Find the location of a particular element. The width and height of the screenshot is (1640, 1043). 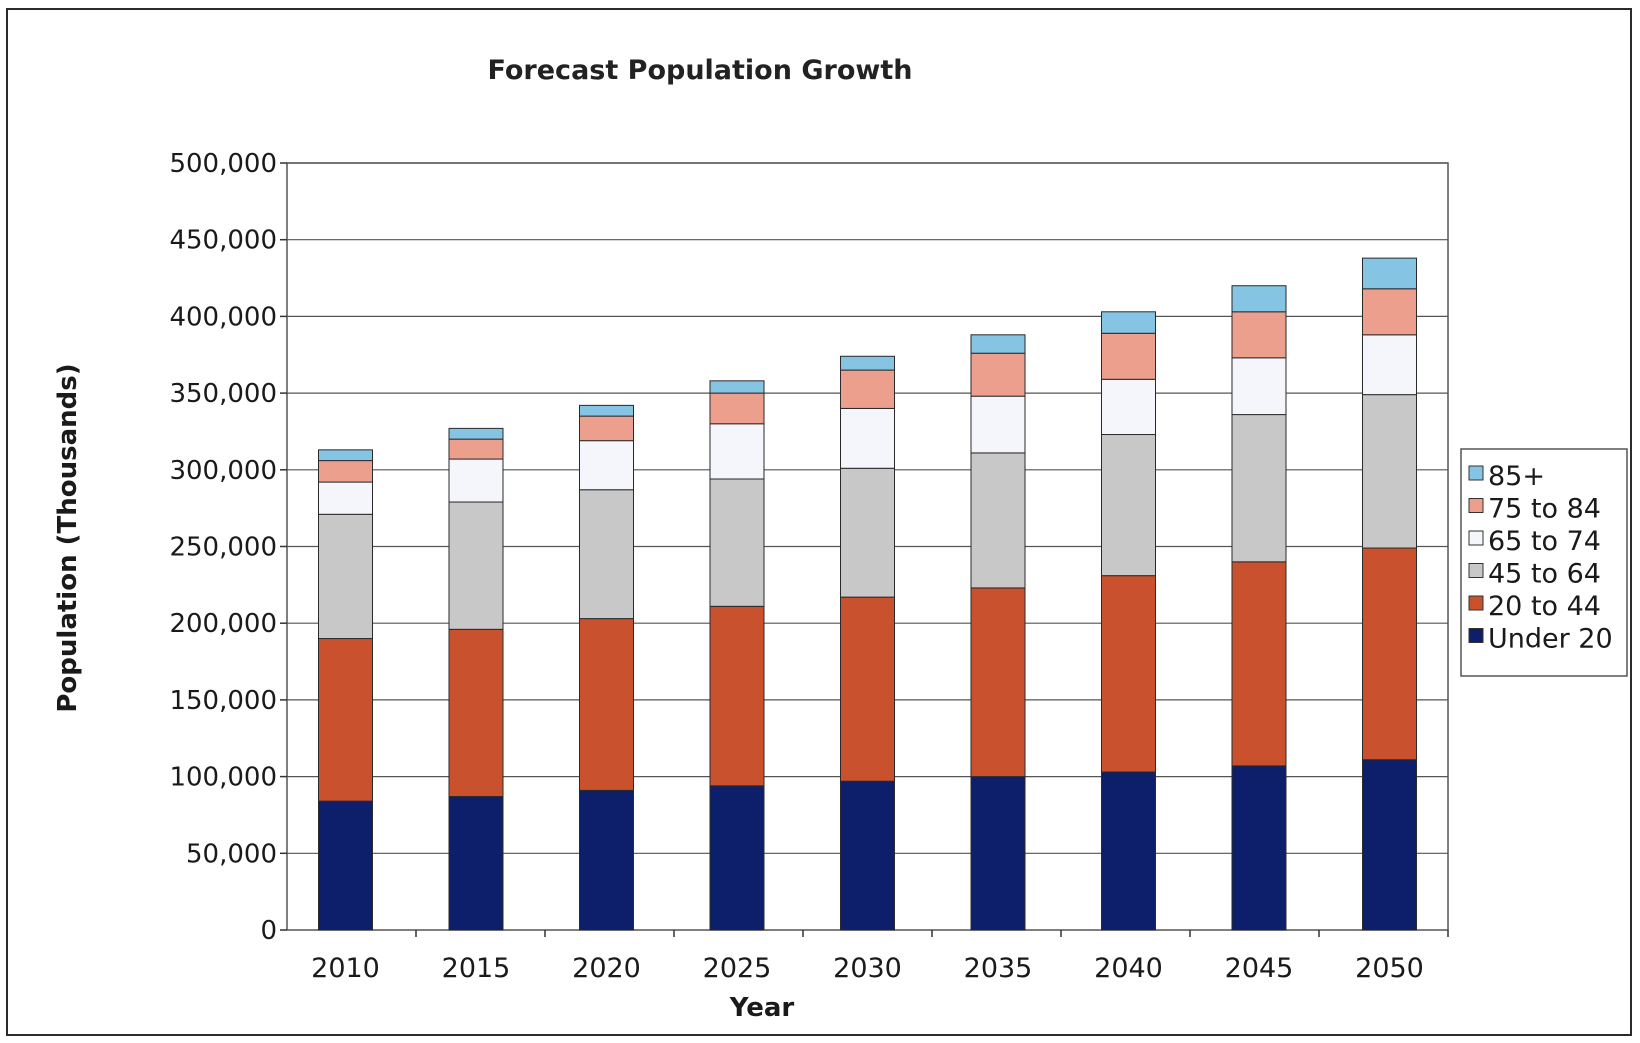

bar-segment-85--2020 is located at coordinates (606, 410).